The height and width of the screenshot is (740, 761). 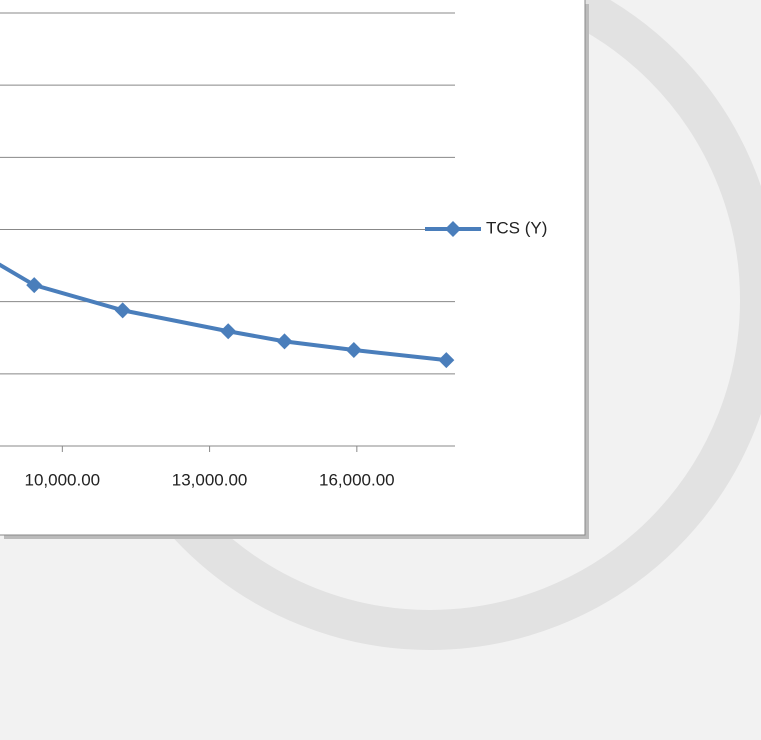 I want to click on legend-marker, so click(x=453, y=229).